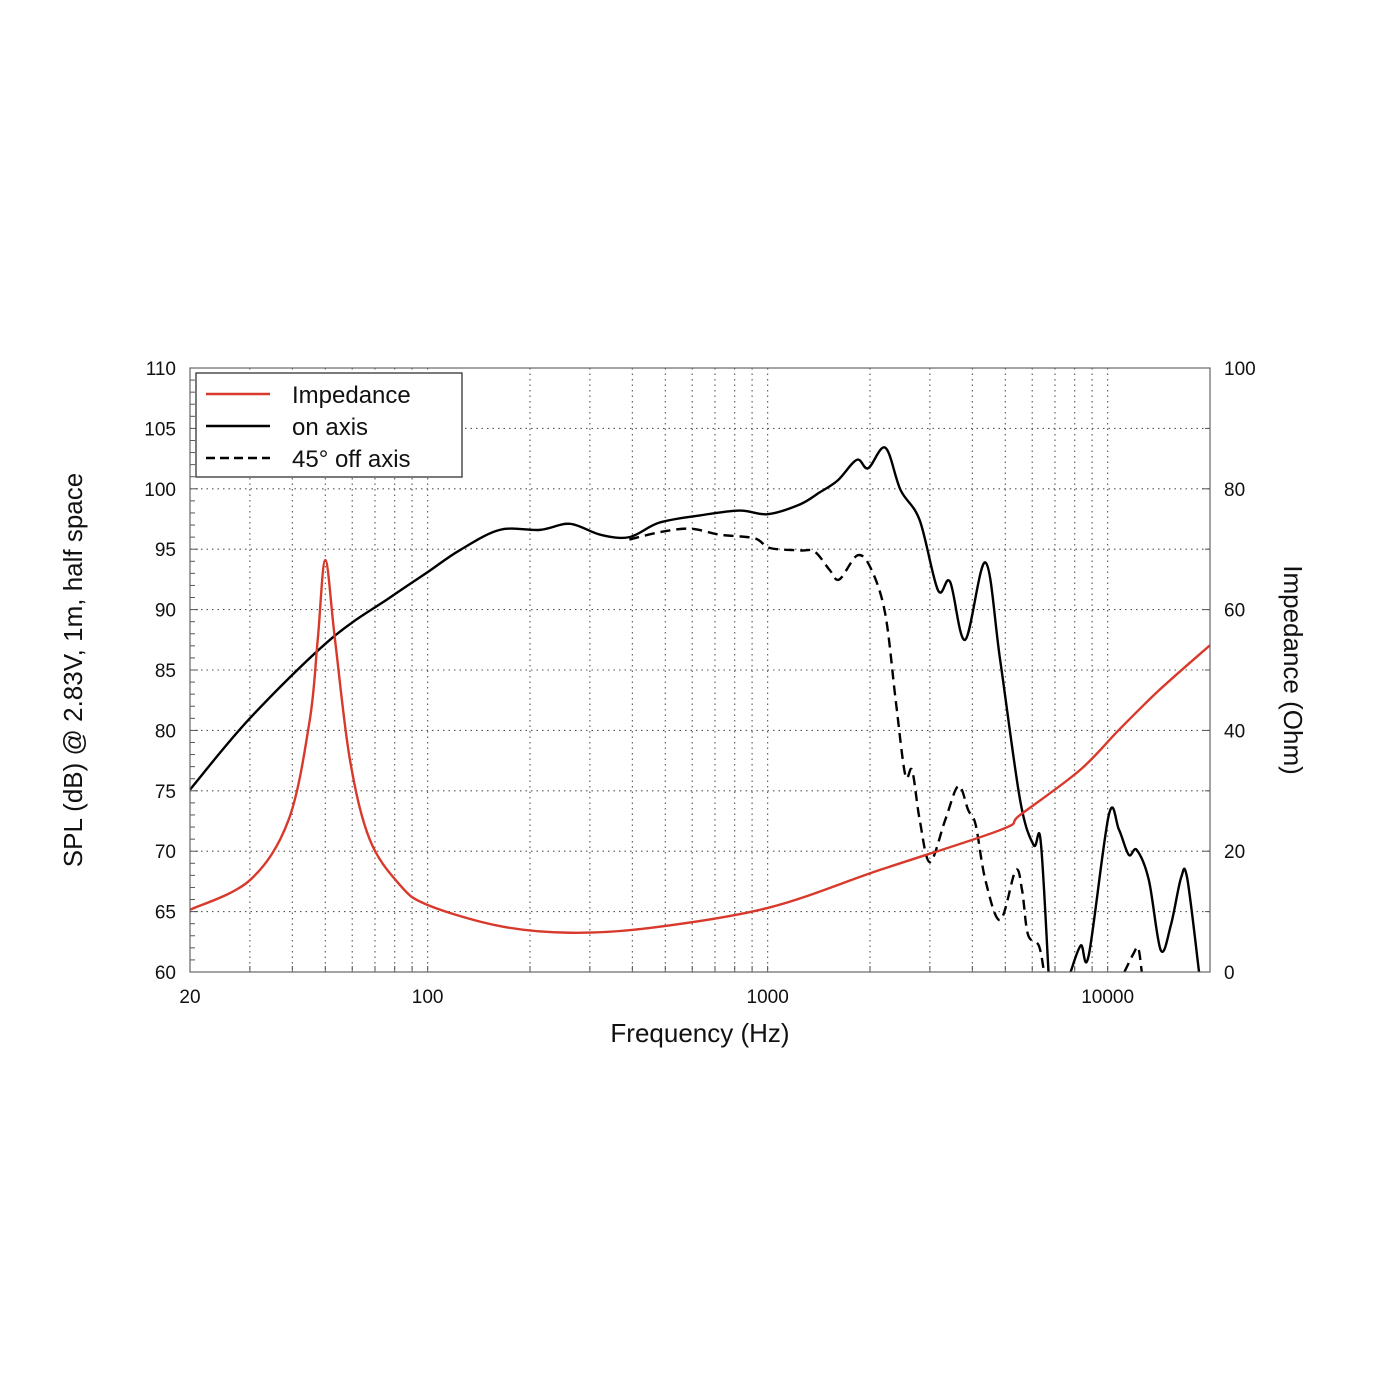 Image resolution: width=1400 pixels, height=1400 pixels. Describe the element at coordinates (189, 997) in the screenshot. I see `x-tick-label: 20` at that location.